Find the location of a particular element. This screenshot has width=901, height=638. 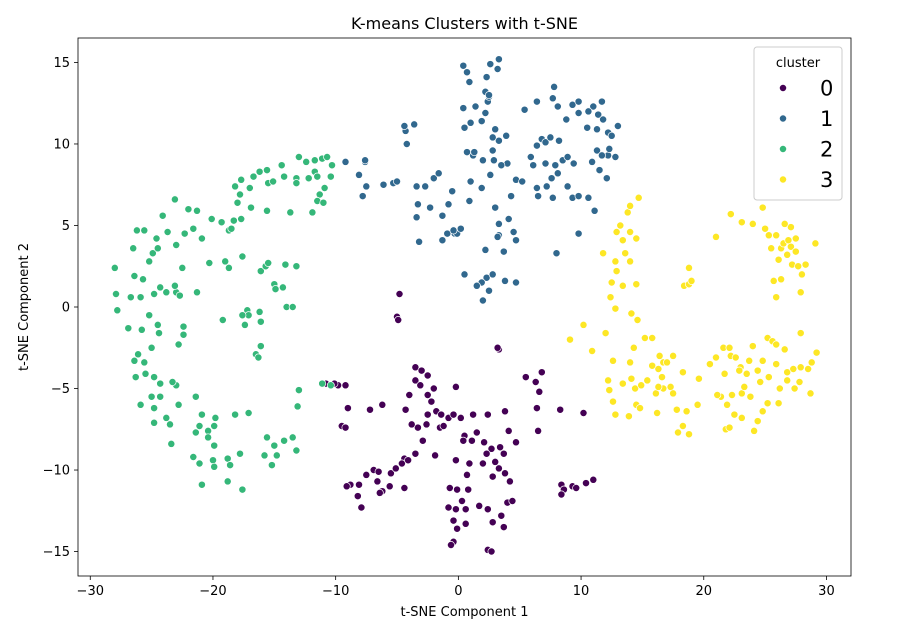

y-tick-label: −15 is located at coordinates (56, 552).